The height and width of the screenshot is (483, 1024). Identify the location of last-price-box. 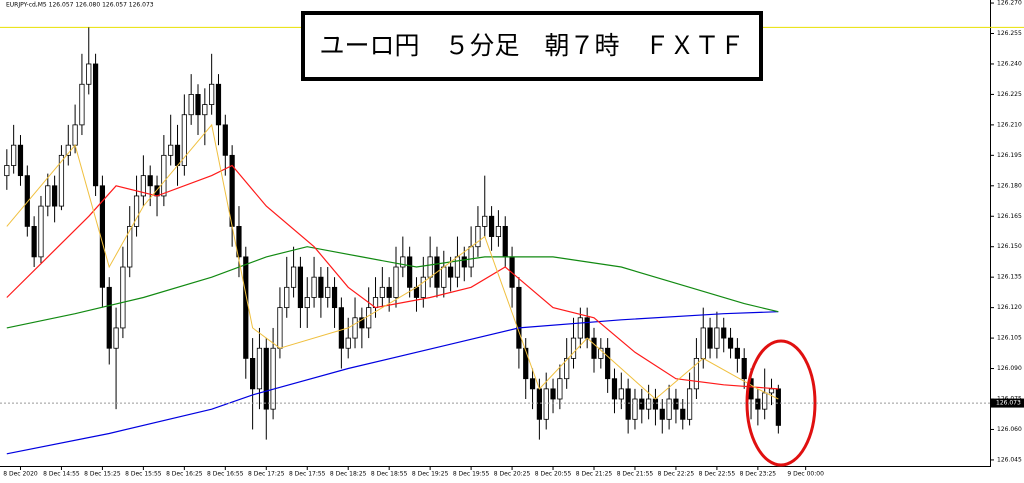
(1007, 403).